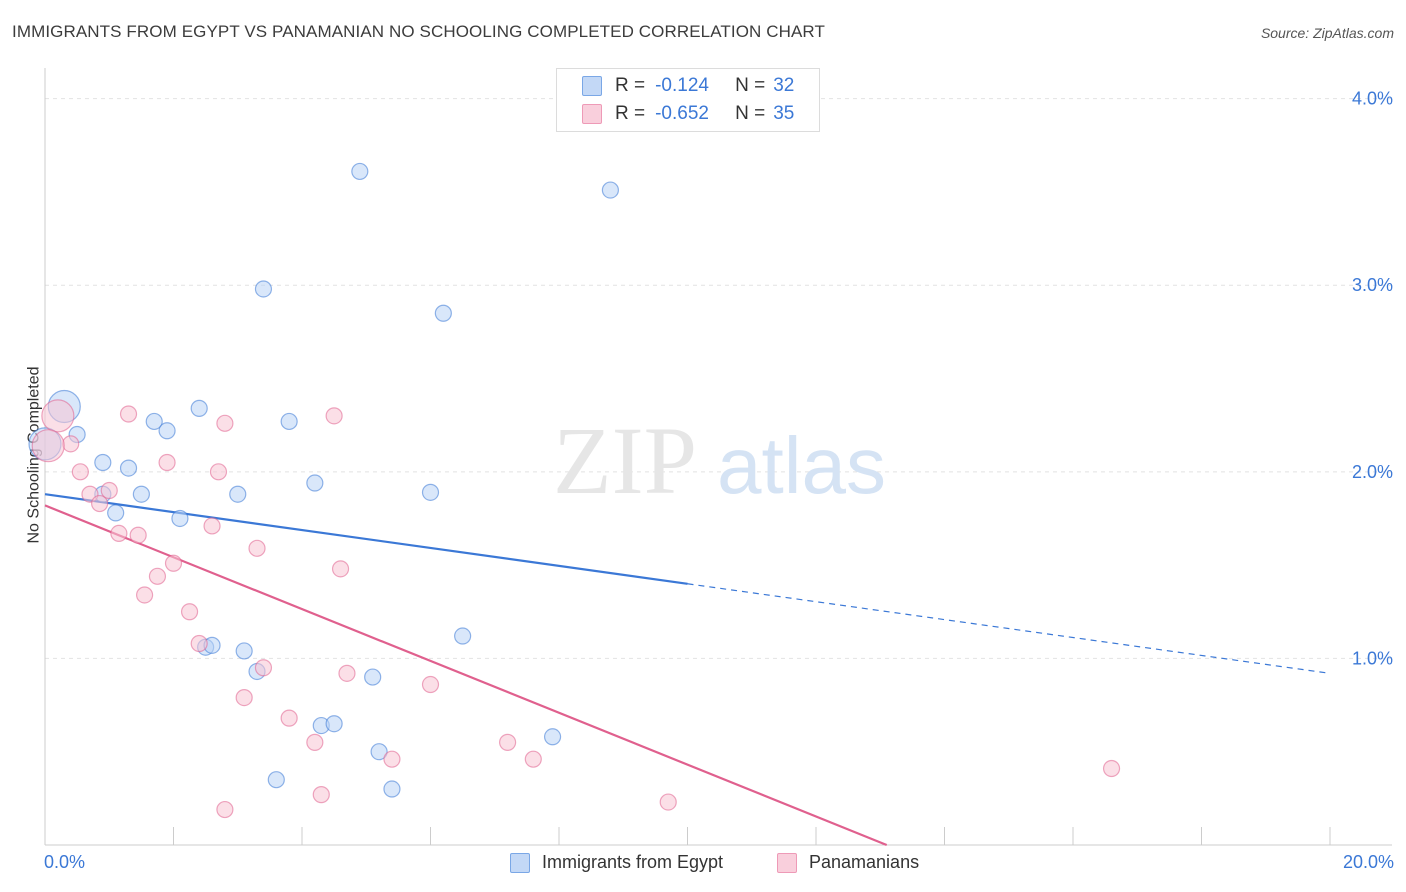 The width and height of the screenshot is (1406, 892). Describe the element at coordinates (633, 862) in the screenshot. I see `legend-label-egypt: Immigrants from Egypt` at that location.